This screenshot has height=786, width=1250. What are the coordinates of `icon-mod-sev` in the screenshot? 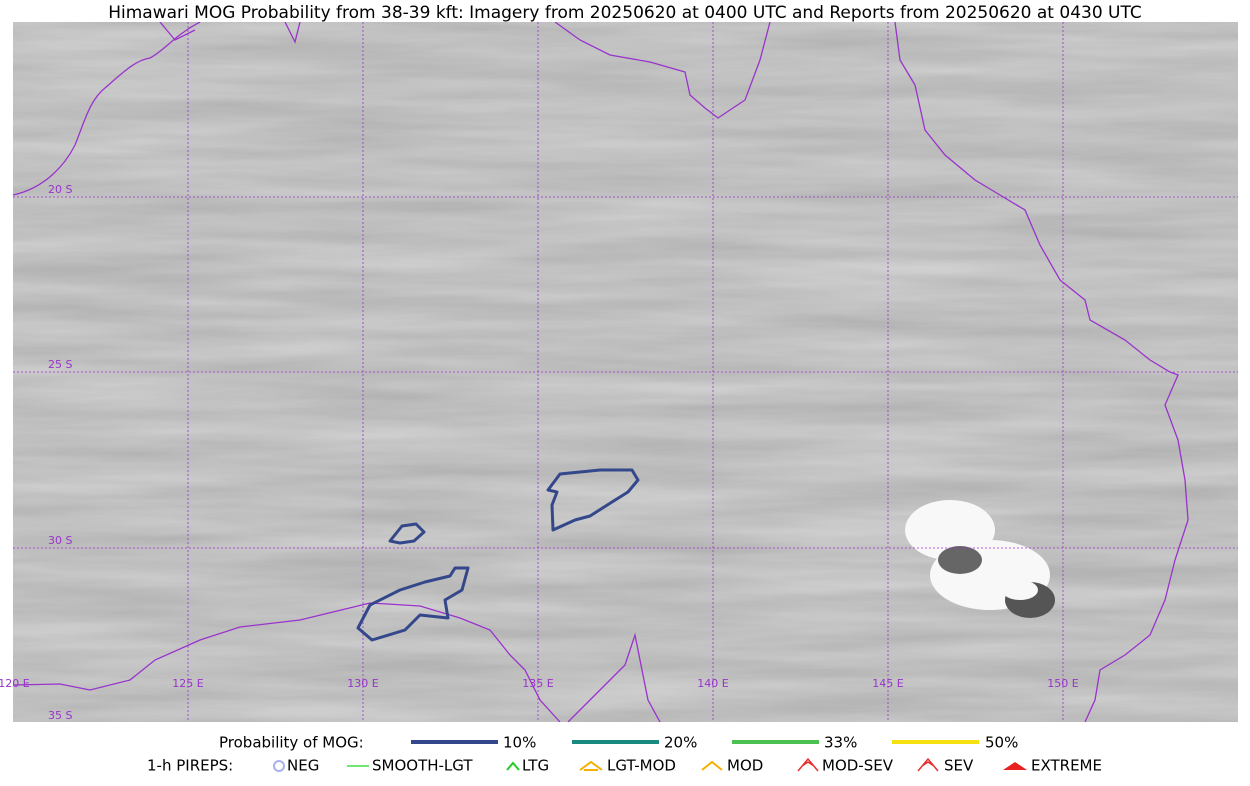 It's located at (808, 764).